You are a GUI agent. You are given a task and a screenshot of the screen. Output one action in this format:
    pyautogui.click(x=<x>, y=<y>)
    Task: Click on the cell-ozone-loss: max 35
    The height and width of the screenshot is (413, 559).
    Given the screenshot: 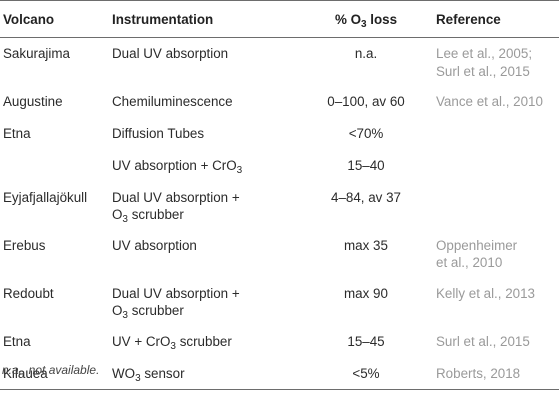 What is the action you would take?
    pyautogui.click(x=366, y=245)
    